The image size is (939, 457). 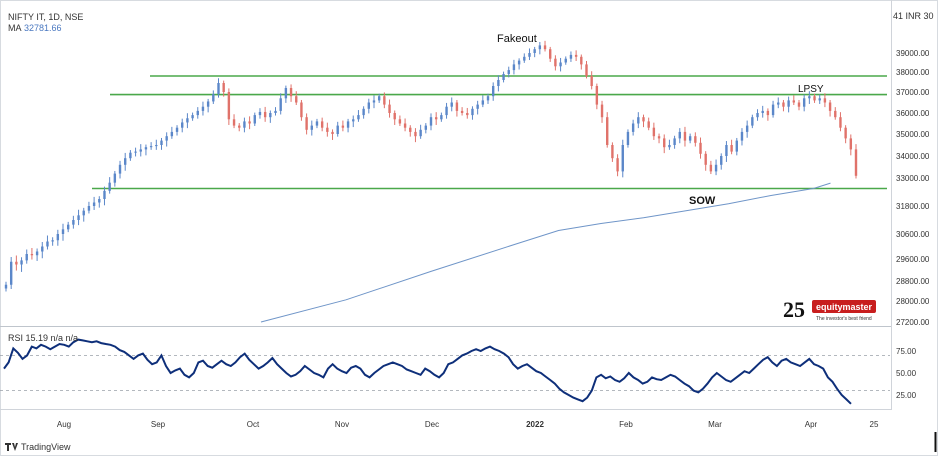 What do you see at coordinates (913, 178) in the screenshot?
I see `price-tick-label: 33000.00` at bounding box center [913, 178].